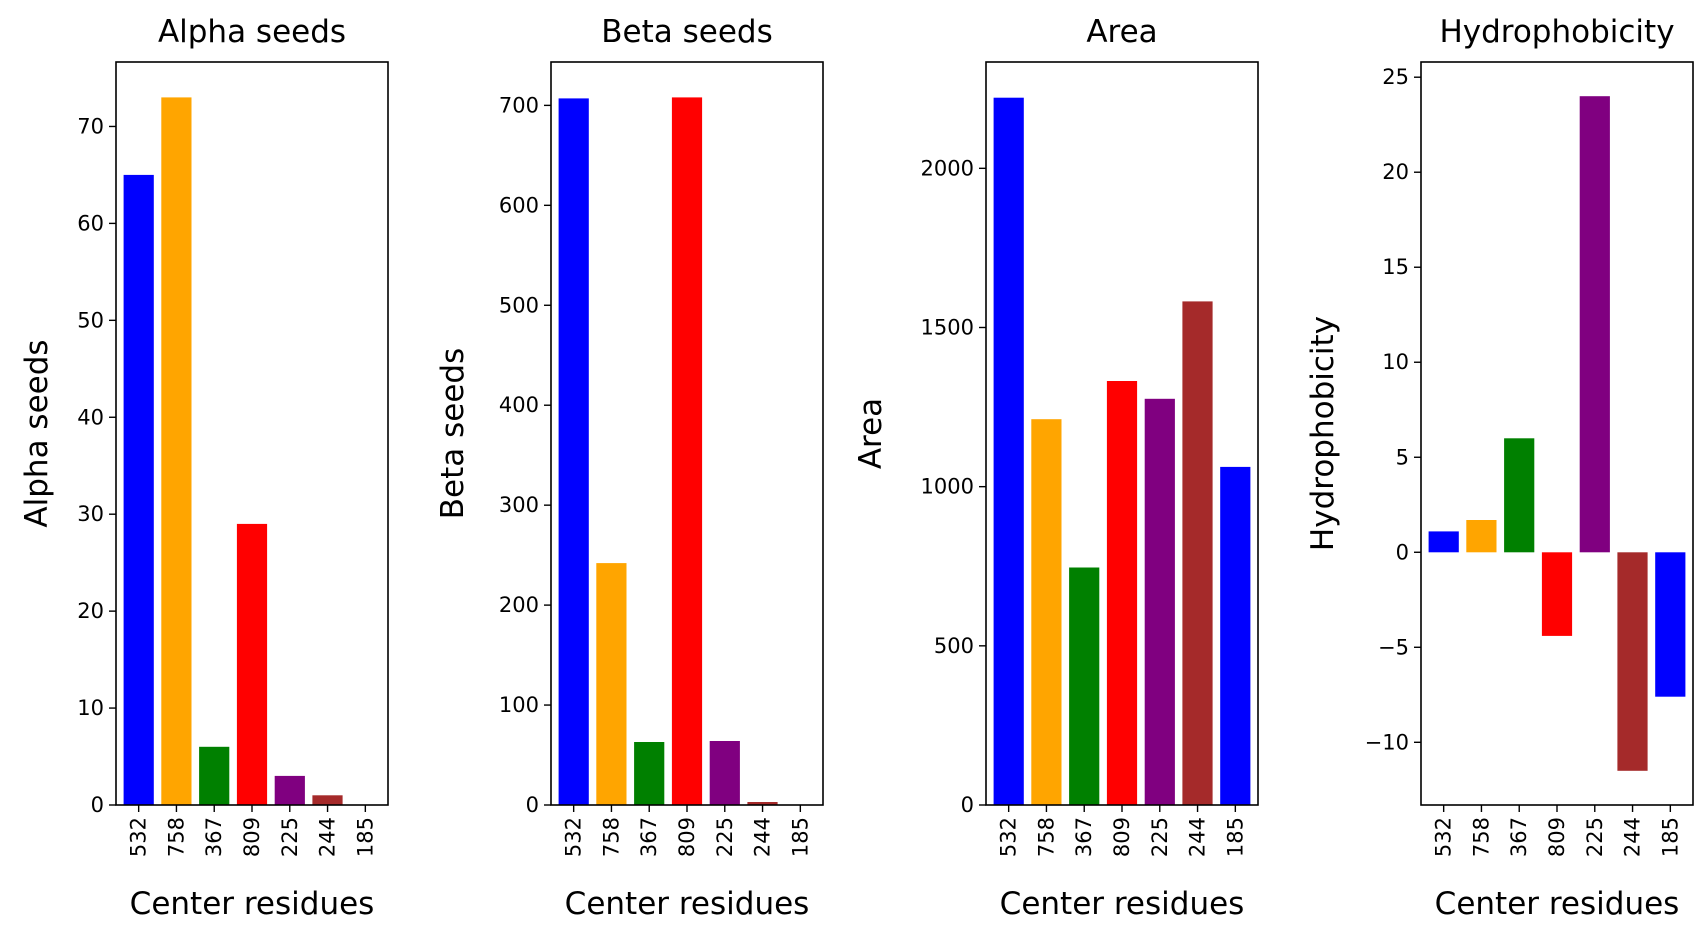 Image resolution: width=1706 pixels, height=937 pixels. Describe the element at coordinates (1557, 433) in the screenshot. I see `plot-frame` at that location.